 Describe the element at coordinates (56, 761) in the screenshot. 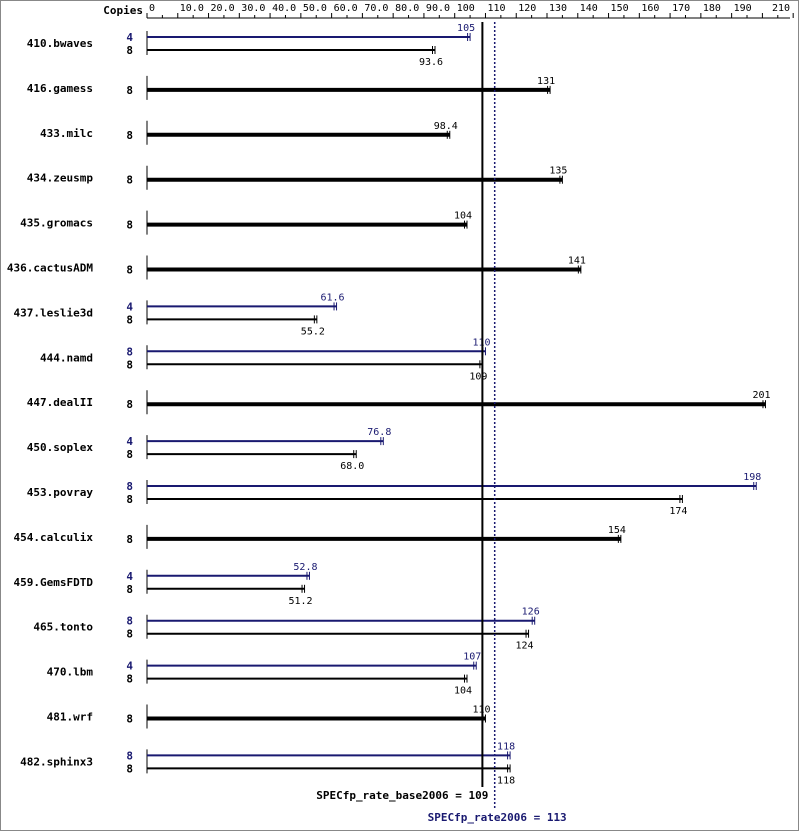

I see `benchmark-label: 482.sphinx3` at that location.